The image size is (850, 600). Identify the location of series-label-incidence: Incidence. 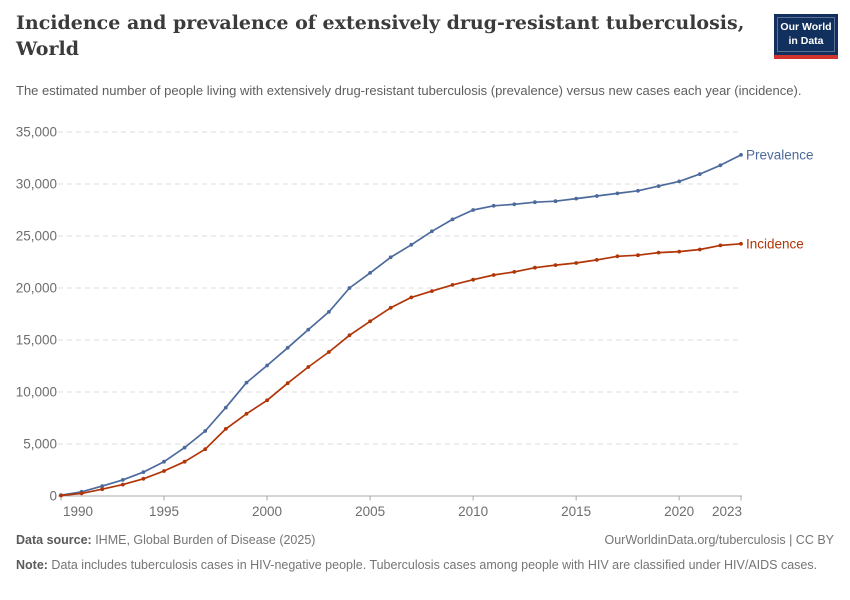
(775, 243).